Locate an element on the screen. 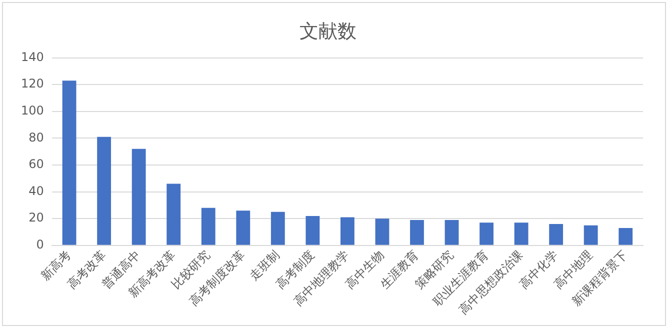  y-tick-label: 140 is located at coordinates (32, 57).